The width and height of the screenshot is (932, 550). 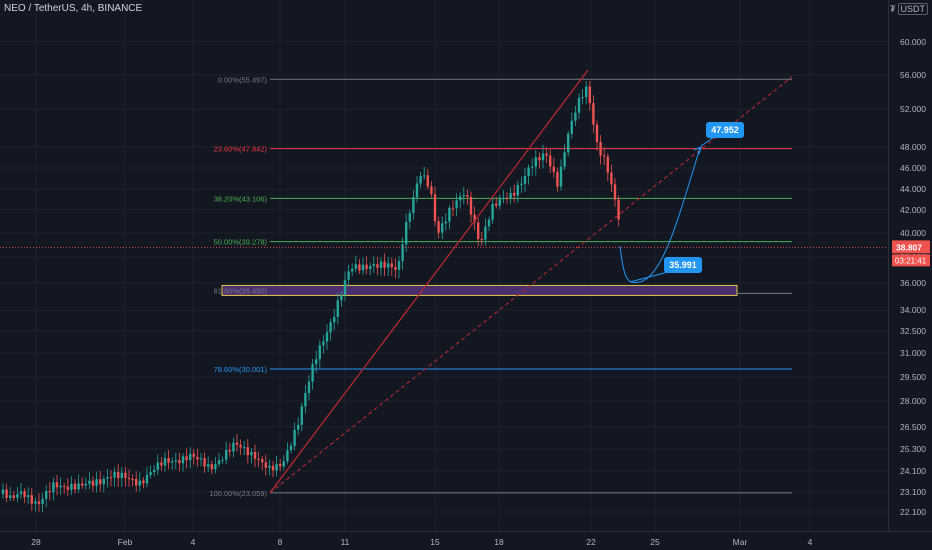 I want to click on time-tick-label: 11, so click(x=345, y=542).